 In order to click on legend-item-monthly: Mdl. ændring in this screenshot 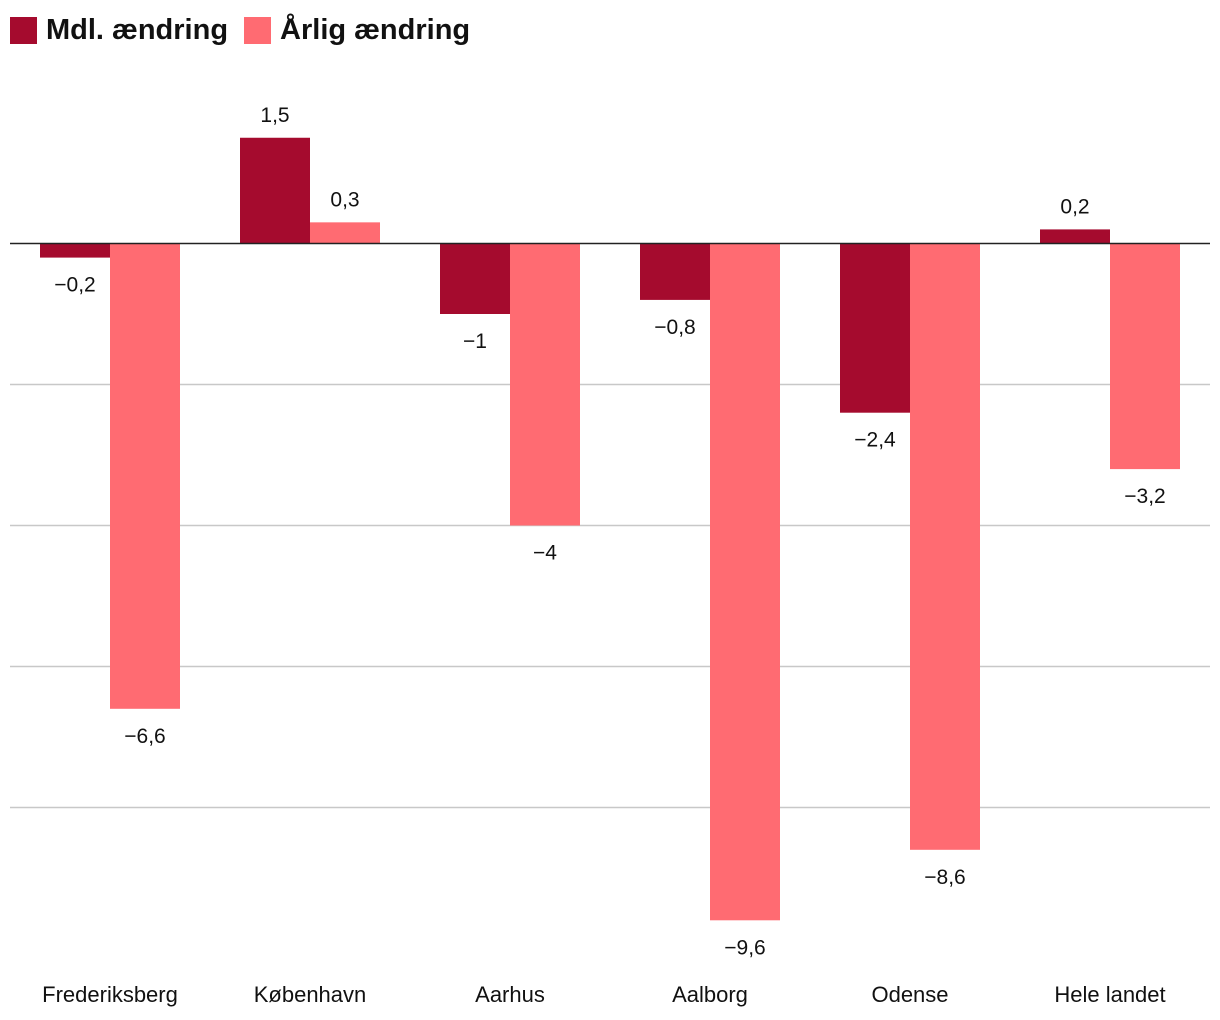, I will do `click(119, 30)`.